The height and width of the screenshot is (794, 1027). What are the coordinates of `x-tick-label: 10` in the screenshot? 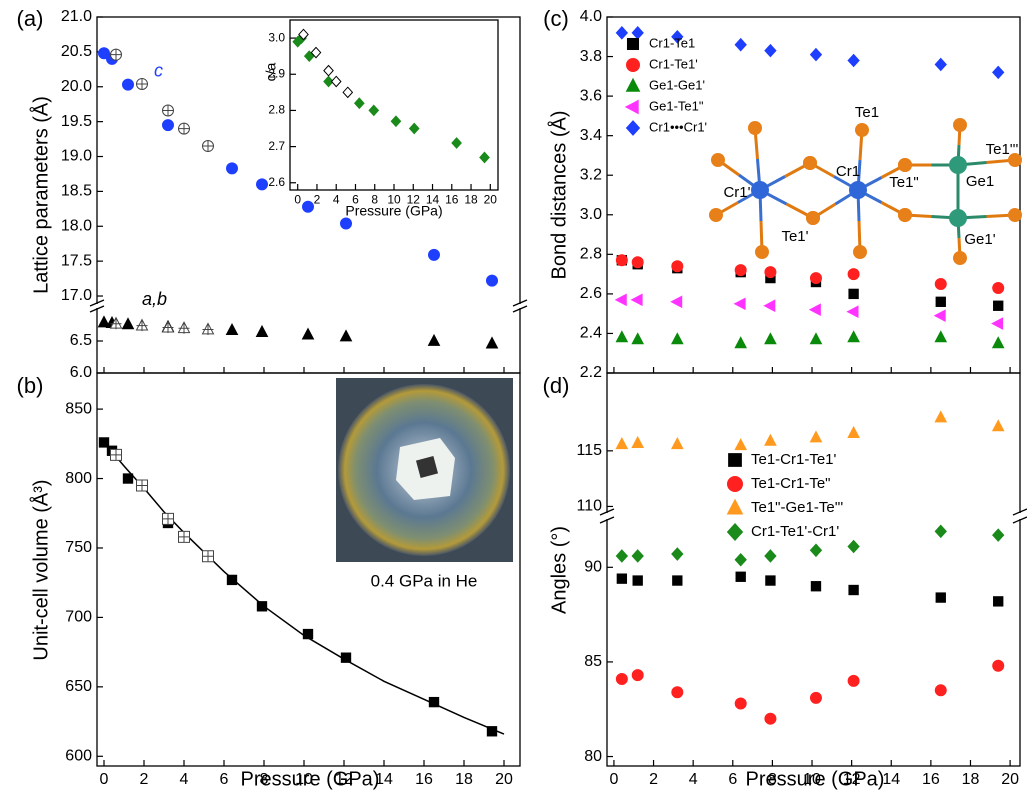 It's located at (304, 779).